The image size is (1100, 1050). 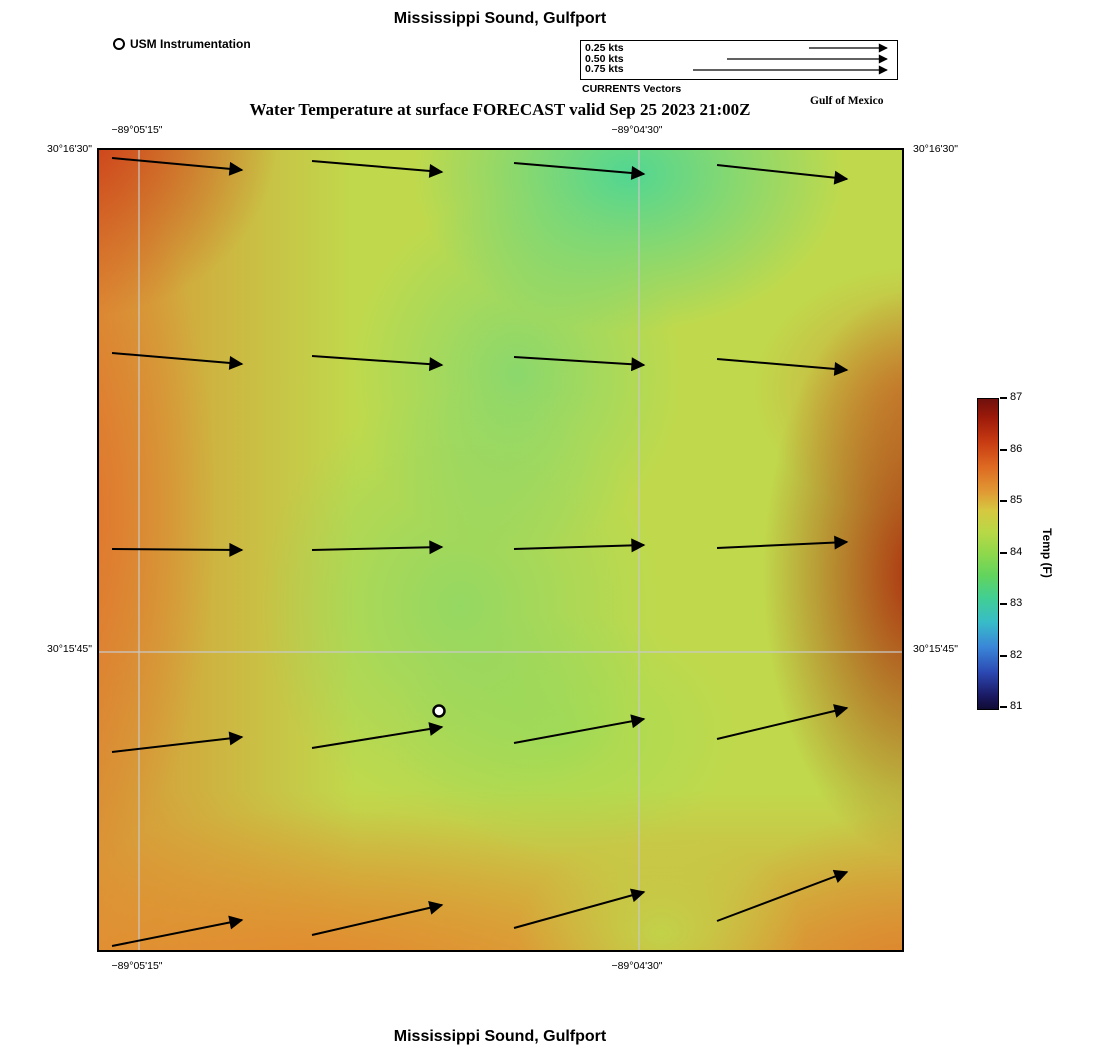 What do you see at coordinates (1016, 603) in the screenshot?
I see `colorbar-tick-83: 83` at bounding box center [1016, 603].